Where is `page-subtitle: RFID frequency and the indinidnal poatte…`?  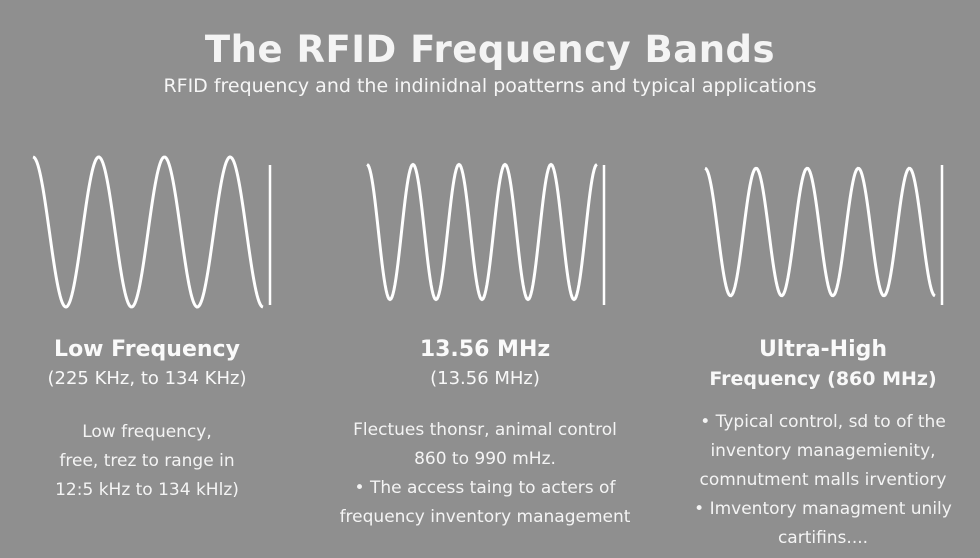 page-subtitle: RFID frequency and the indinidnal poatte… is located at coordinates (490, 86).